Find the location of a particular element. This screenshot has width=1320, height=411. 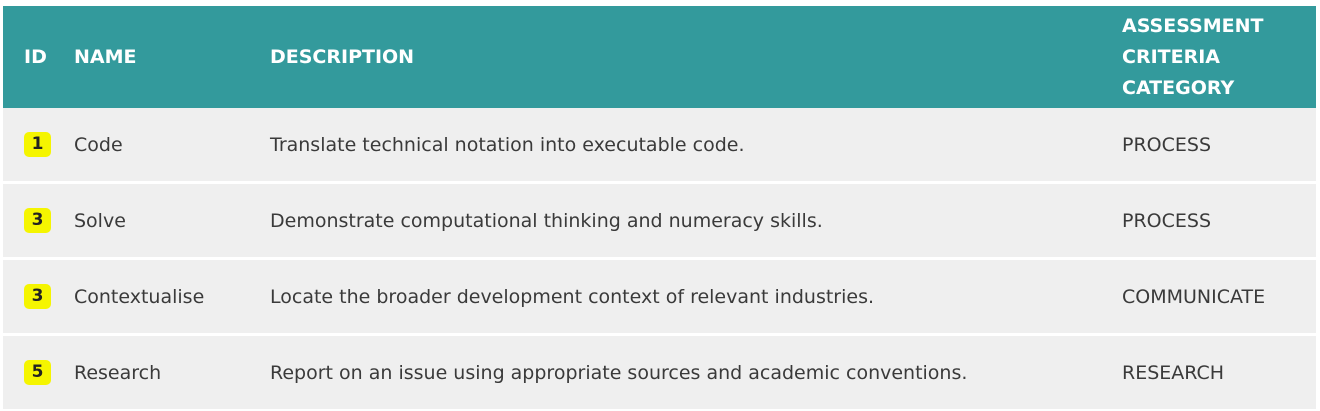

id-badge: 5 is located at coordinates (37, 372).